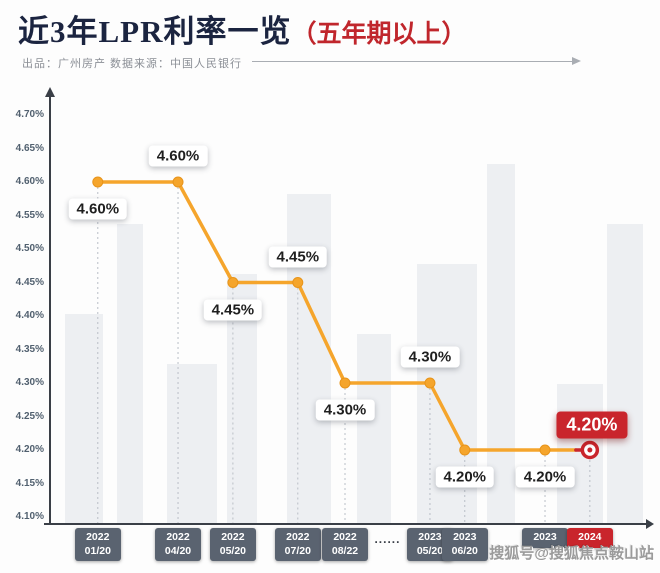 The image size is (660, 573). Describe the element at coordinates (29, 215) in the screenshot. I see `y-tick-label: 4.55%` at that location.